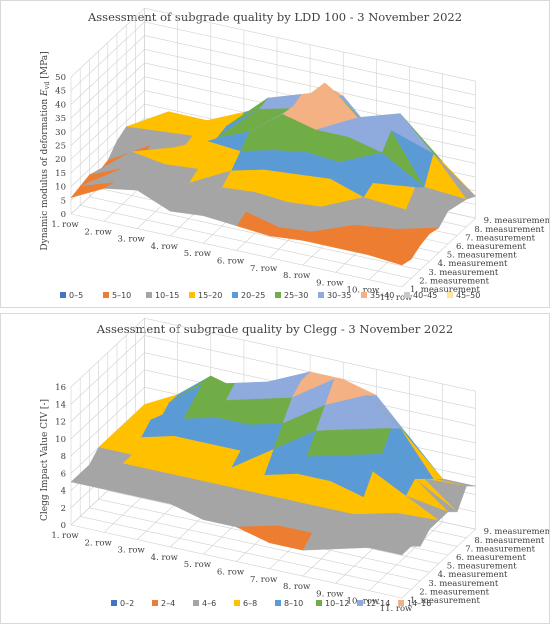 The width and height of the screenshot is (550, 624). Describe the element at coordinates (271, 603) in the screenshot. I see `legend: 0–2 2–4 4–6 6–8 8–10 10–12 12–14 14–16` at that location.